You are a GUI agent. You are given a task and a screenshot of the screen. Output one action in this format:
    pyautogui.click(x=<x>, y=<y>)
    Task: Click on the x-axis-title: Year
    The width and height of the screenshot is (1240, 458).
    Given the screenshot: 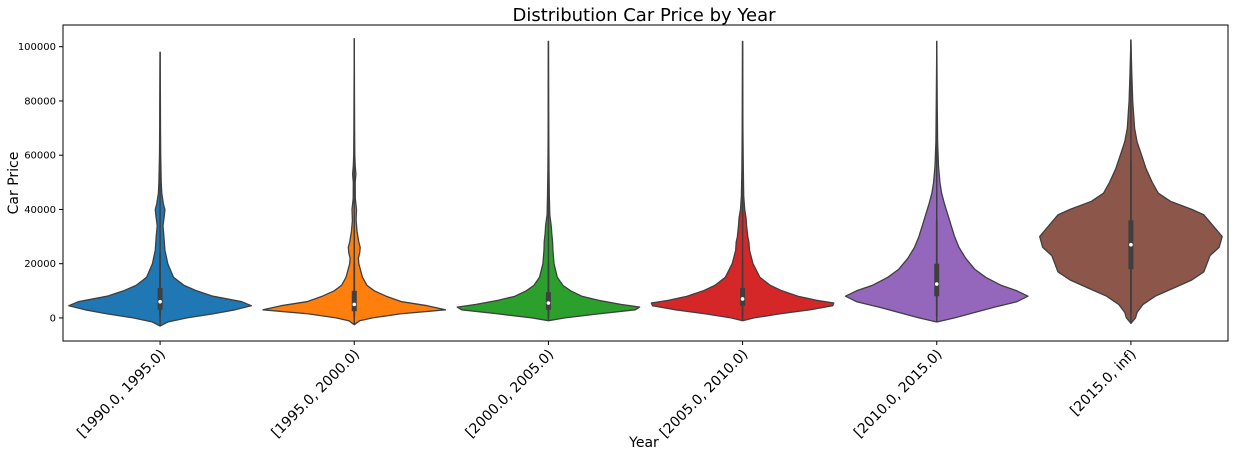 What is the action you would take?
    pyautogui.click(x=643, y=443)
    